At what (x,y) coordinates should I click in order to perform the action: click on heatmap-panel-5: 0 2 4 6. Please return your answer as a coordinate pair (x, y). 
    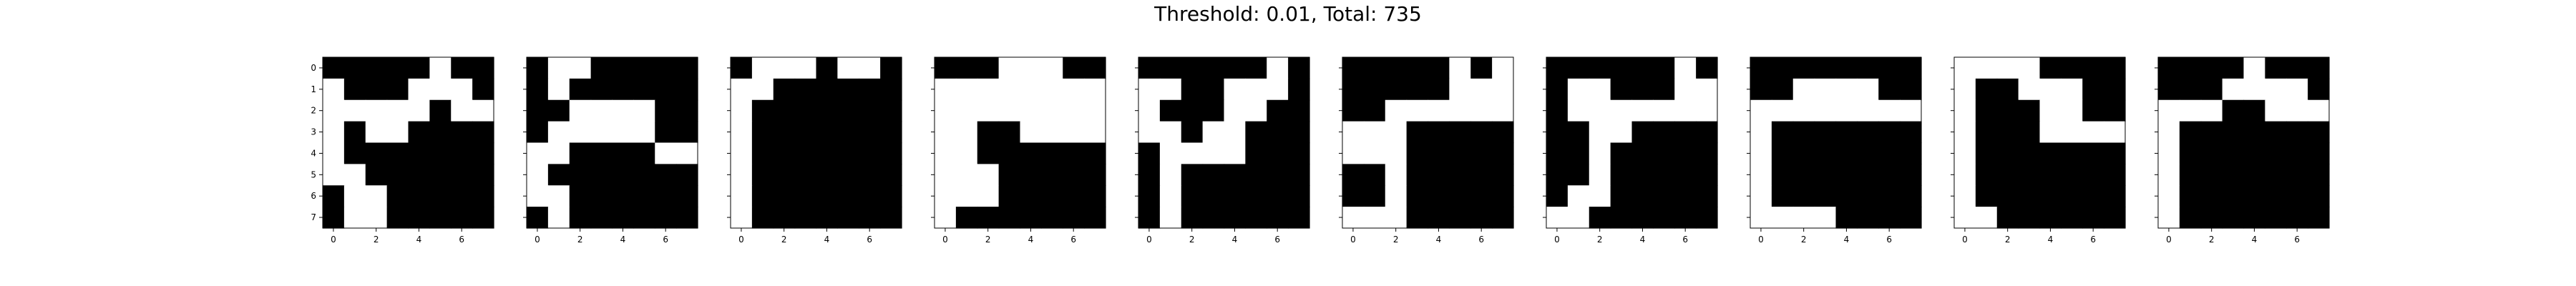
    Looking at the image, I should click on (1222, 150).